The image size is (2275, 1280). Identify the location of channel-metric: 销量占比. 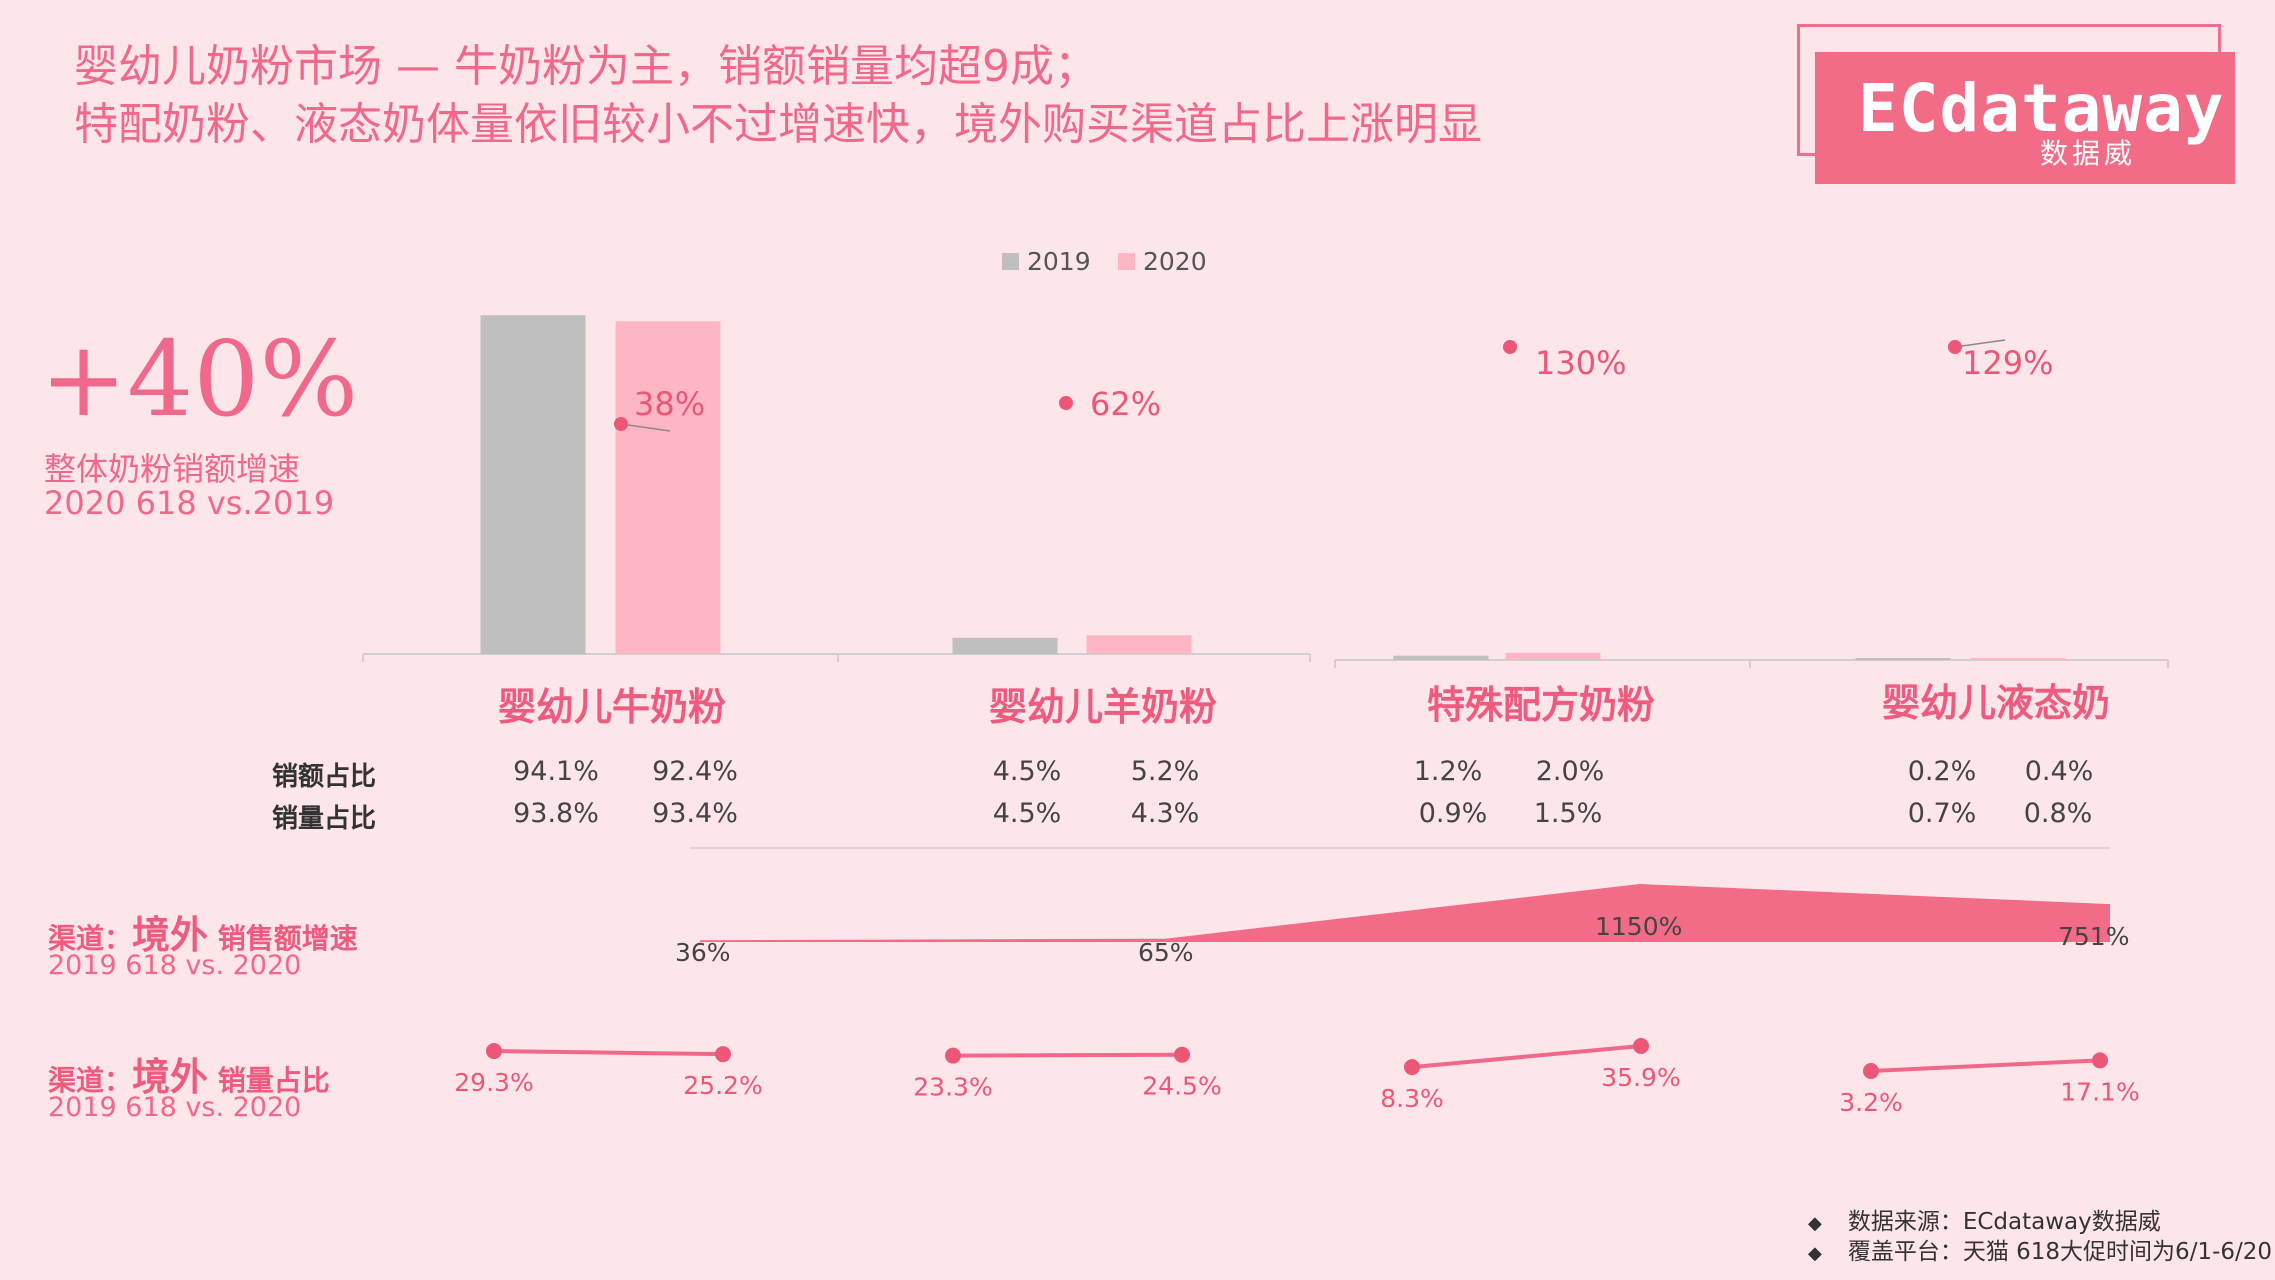
(273, 1080).